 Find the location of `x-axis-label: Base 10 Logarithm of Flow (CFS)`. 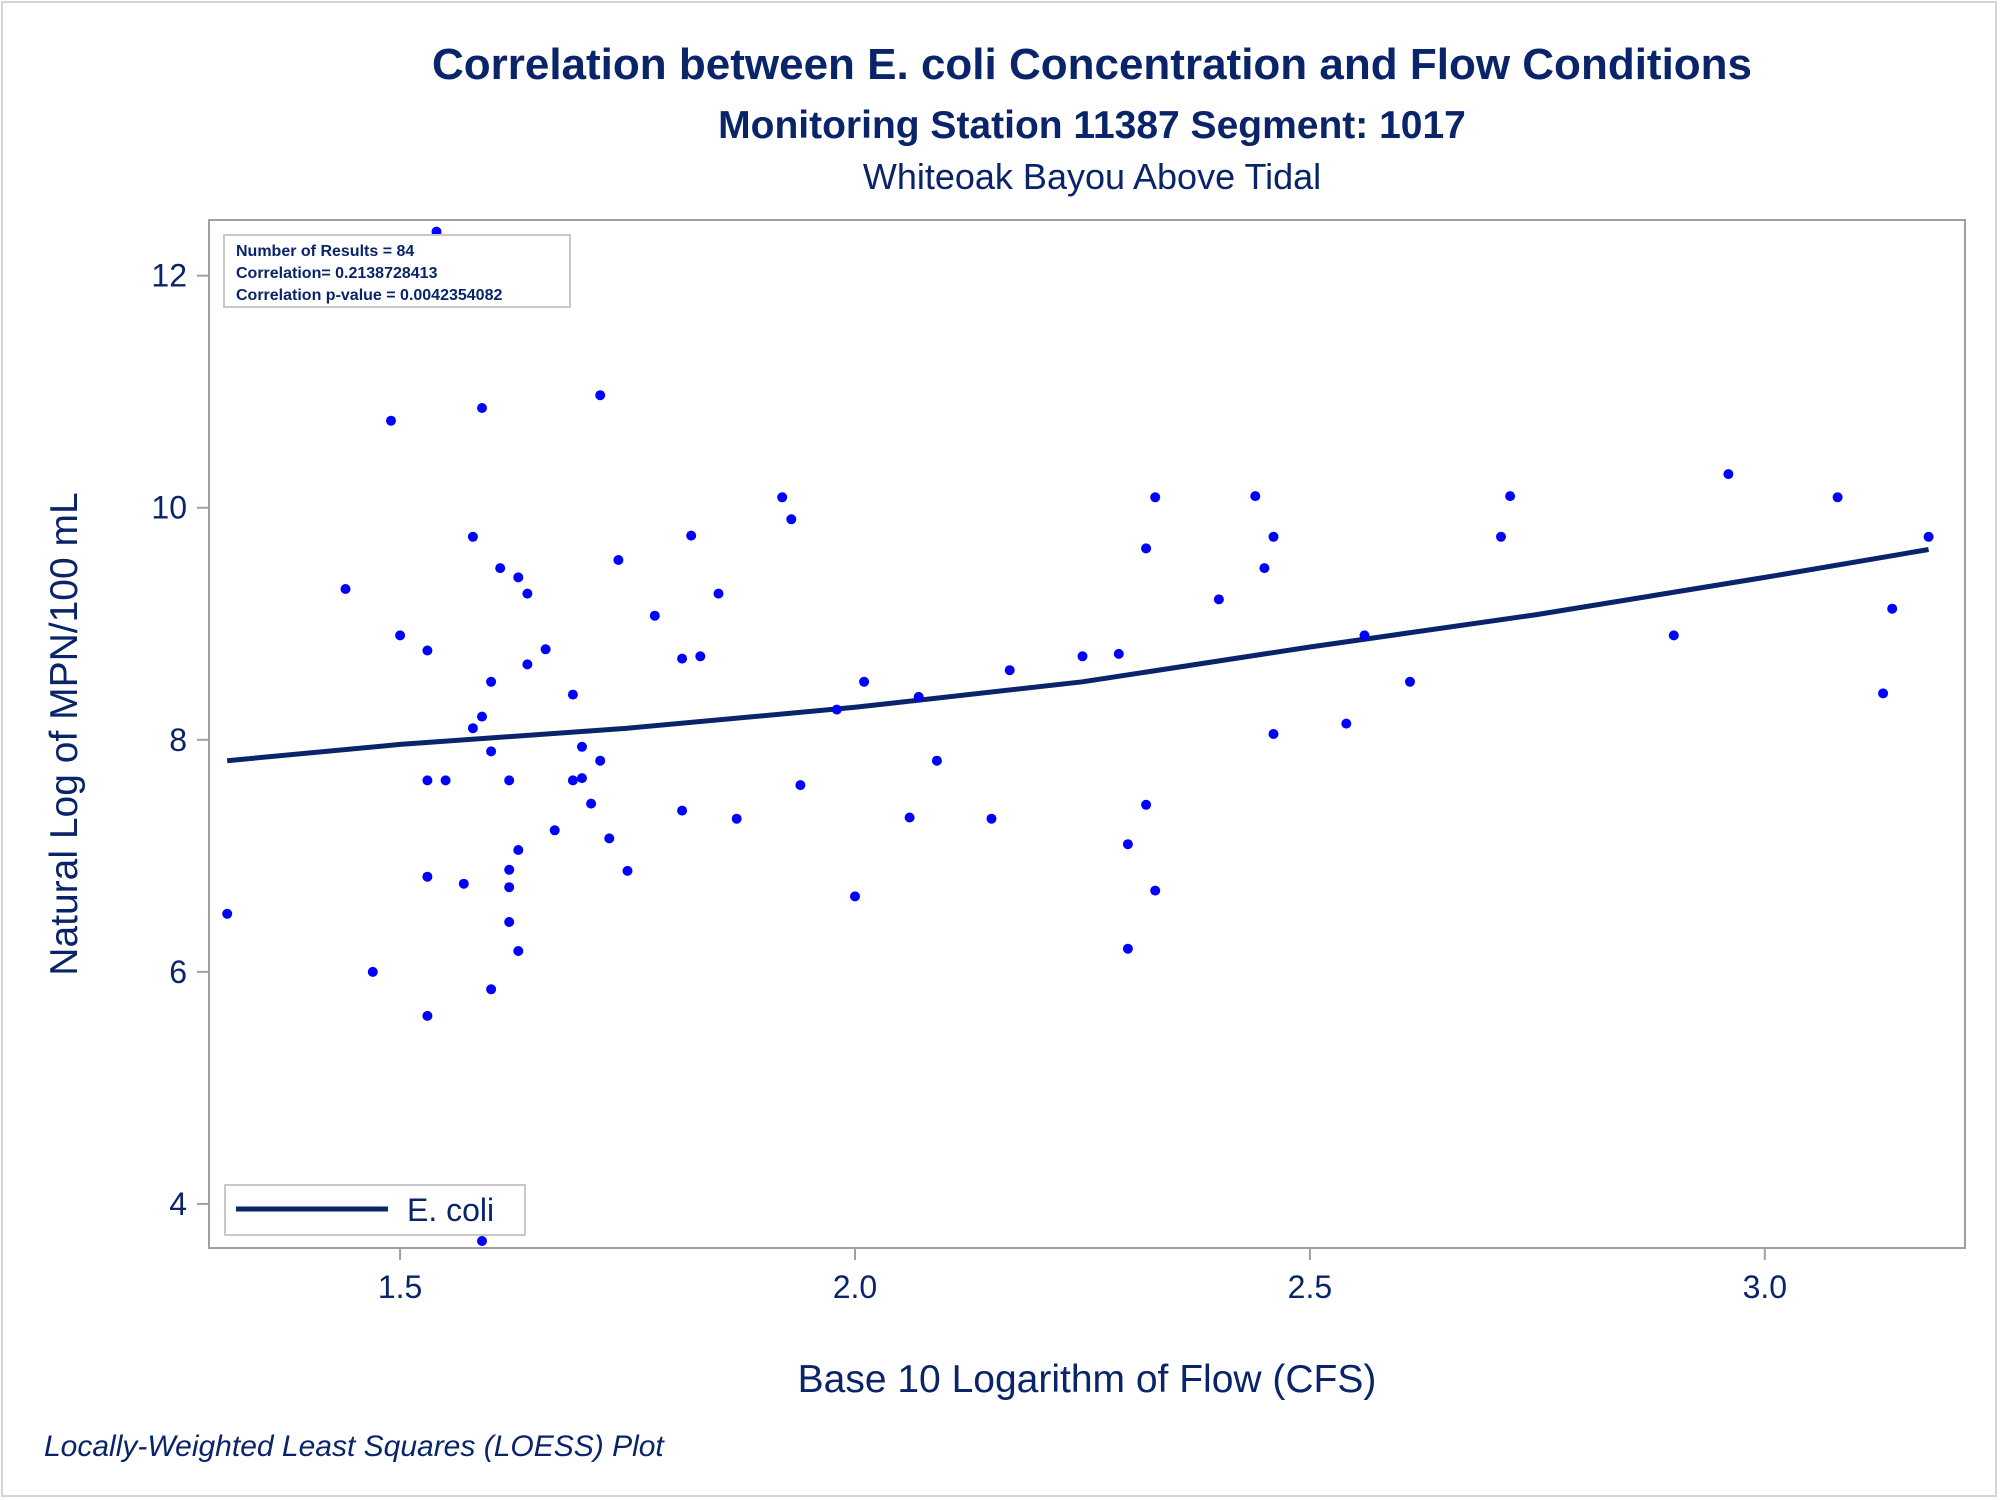

x-axis-label: Base 10 Logarithm of Flow (CFS) is located at coordinates (1087, 1379).